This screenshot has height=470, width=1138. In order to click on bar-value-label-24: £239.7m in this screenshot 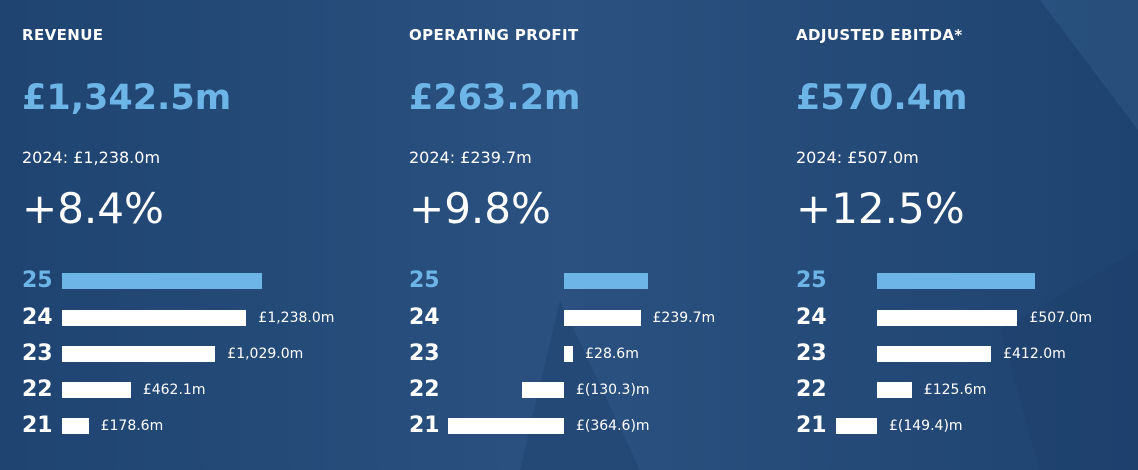, I will do `click(684, 318)`.